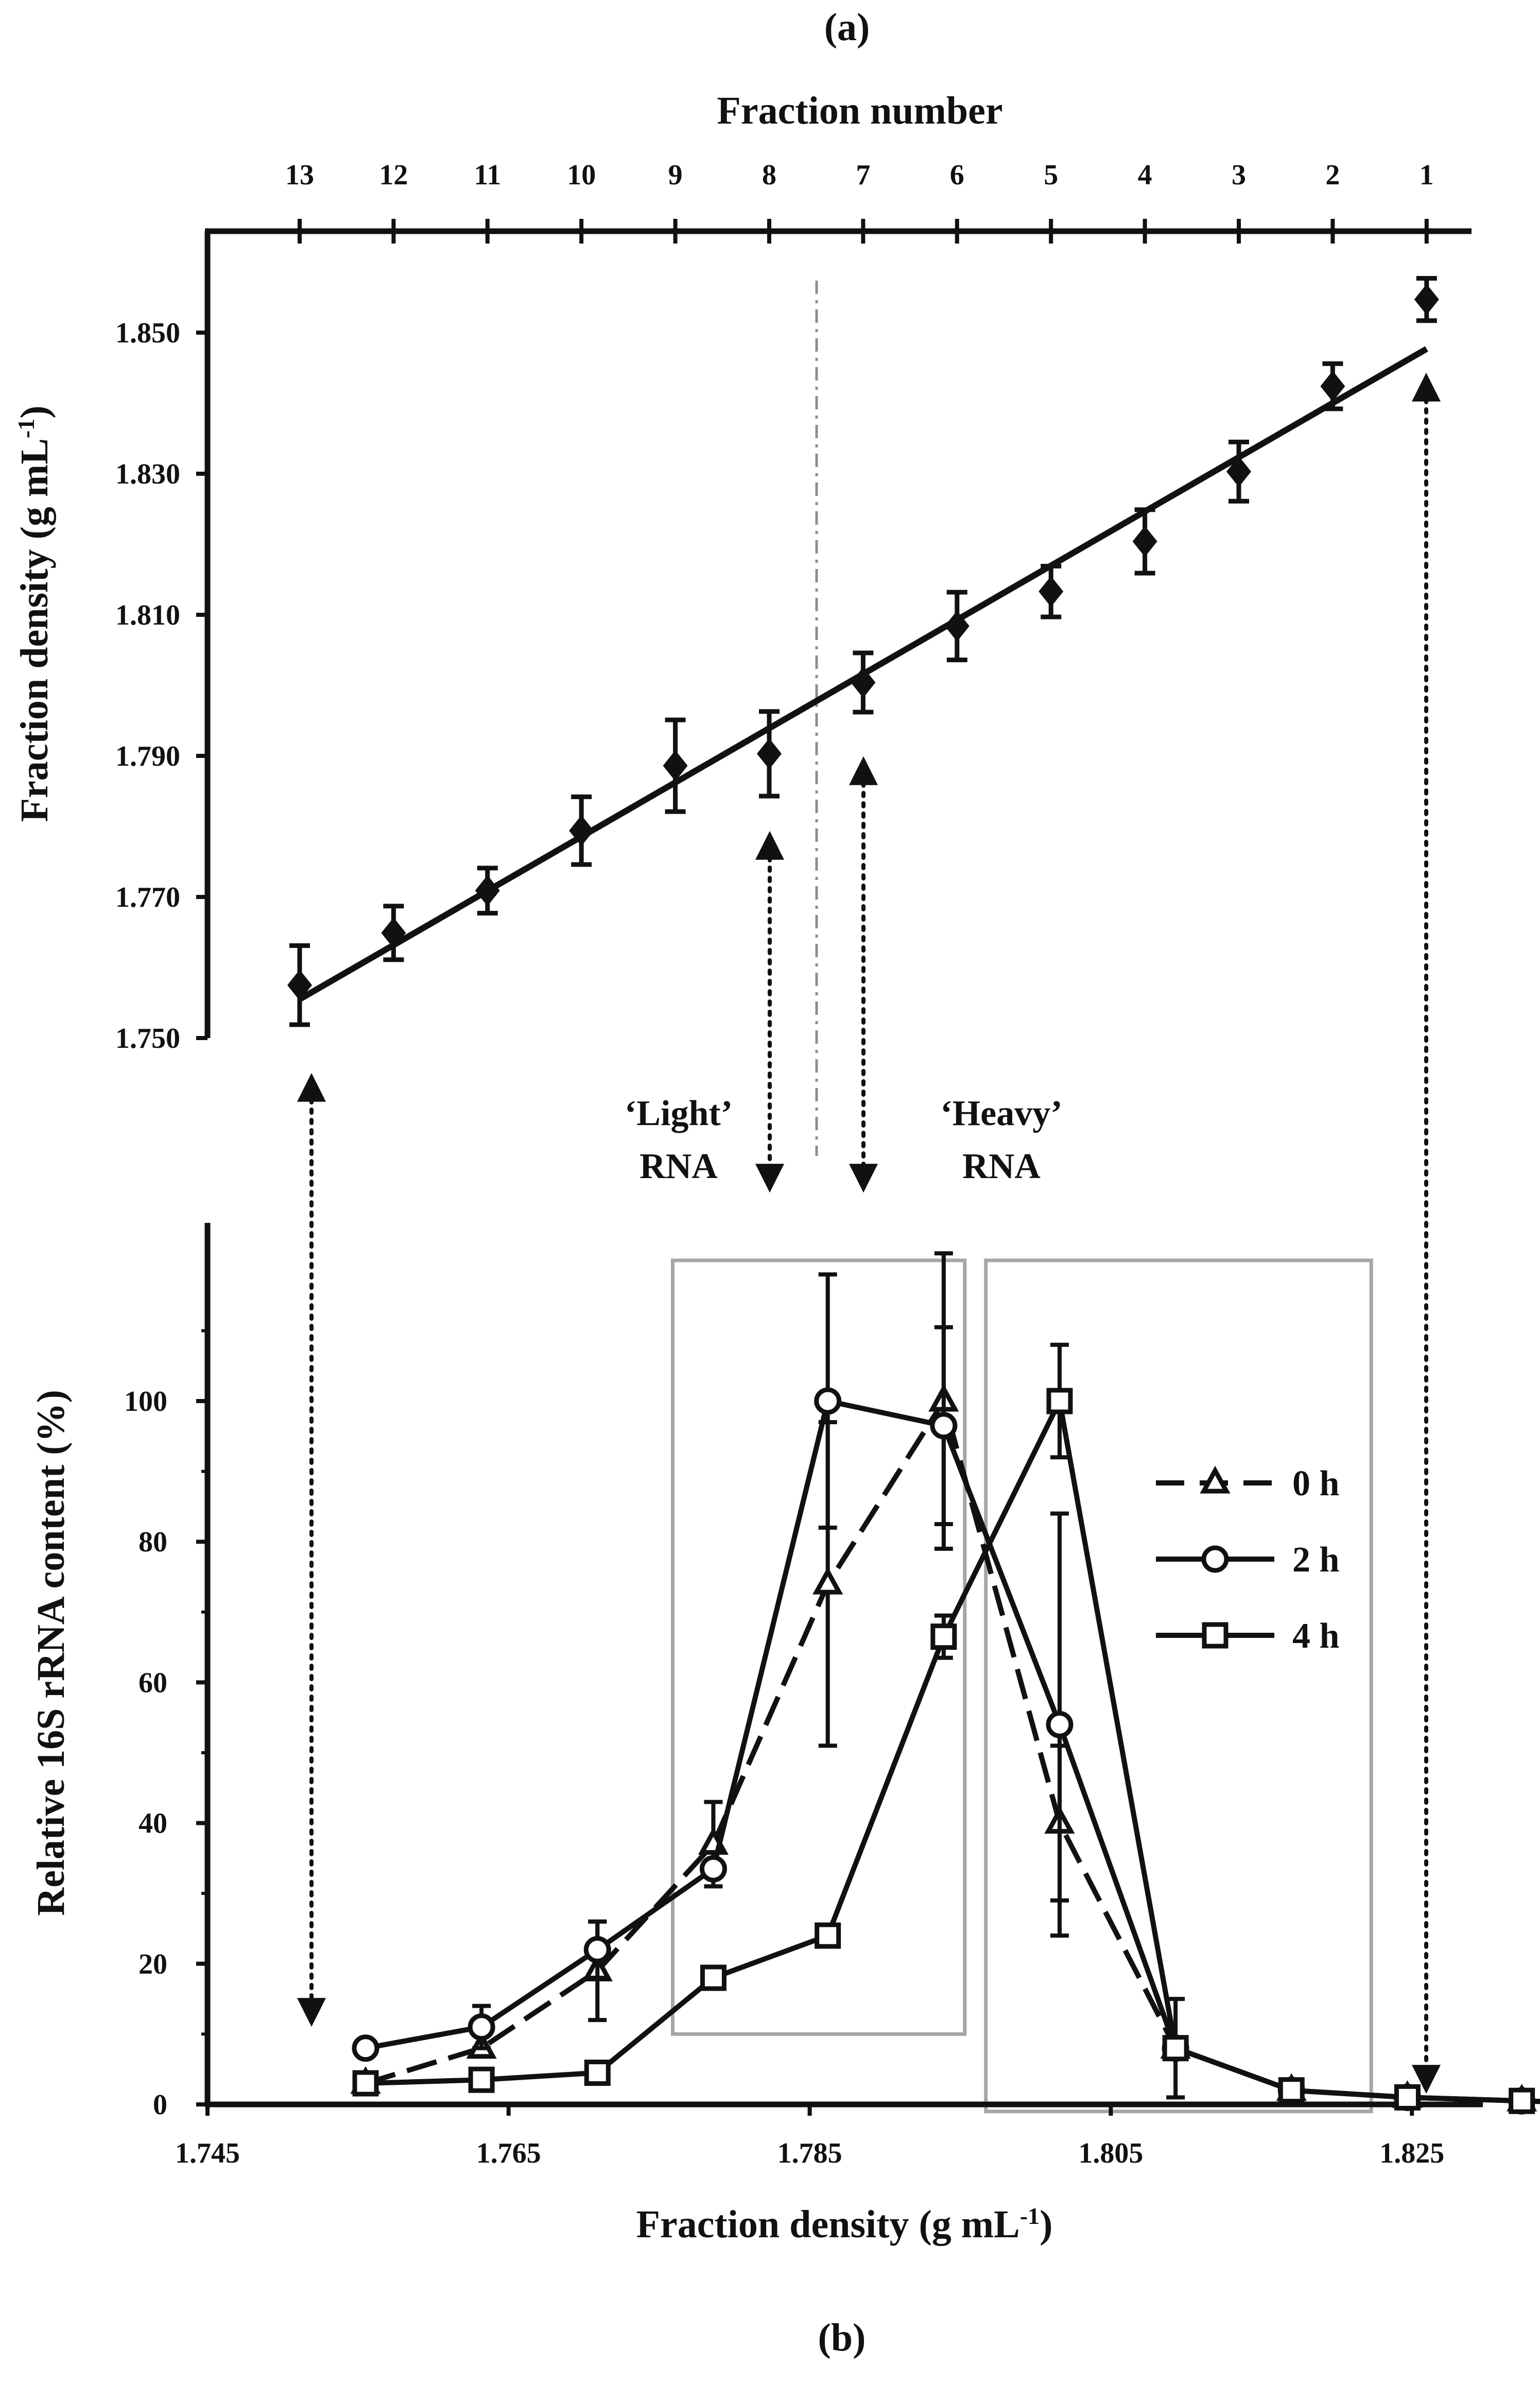 The image size is (1540, 2384). What do you see at coordinates (1427, 175) in the screenshot?
I see `top-x-tick-label: 1` at bounding box center [1427, 175].